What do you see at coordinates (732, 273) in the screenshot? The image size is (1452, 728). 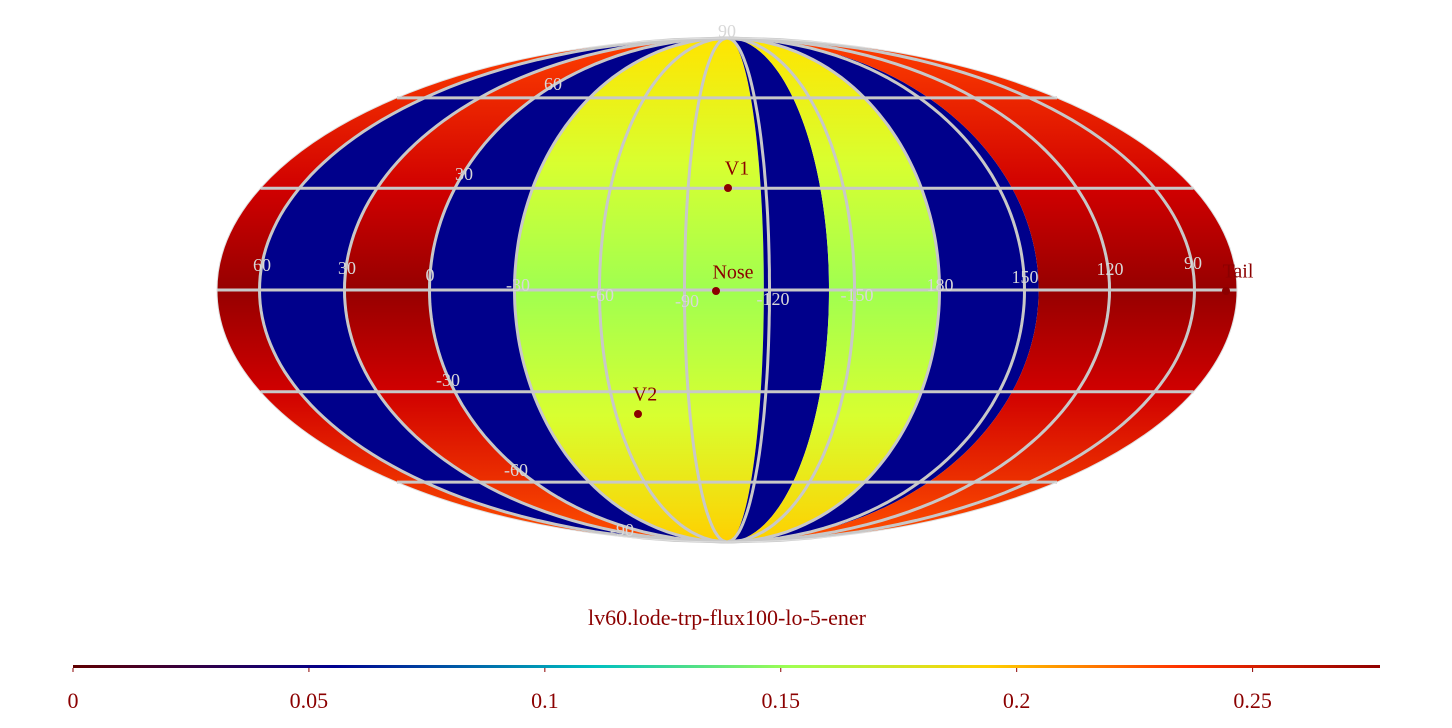 I see `marker-label: Nose` at bounding box center [732, 273].